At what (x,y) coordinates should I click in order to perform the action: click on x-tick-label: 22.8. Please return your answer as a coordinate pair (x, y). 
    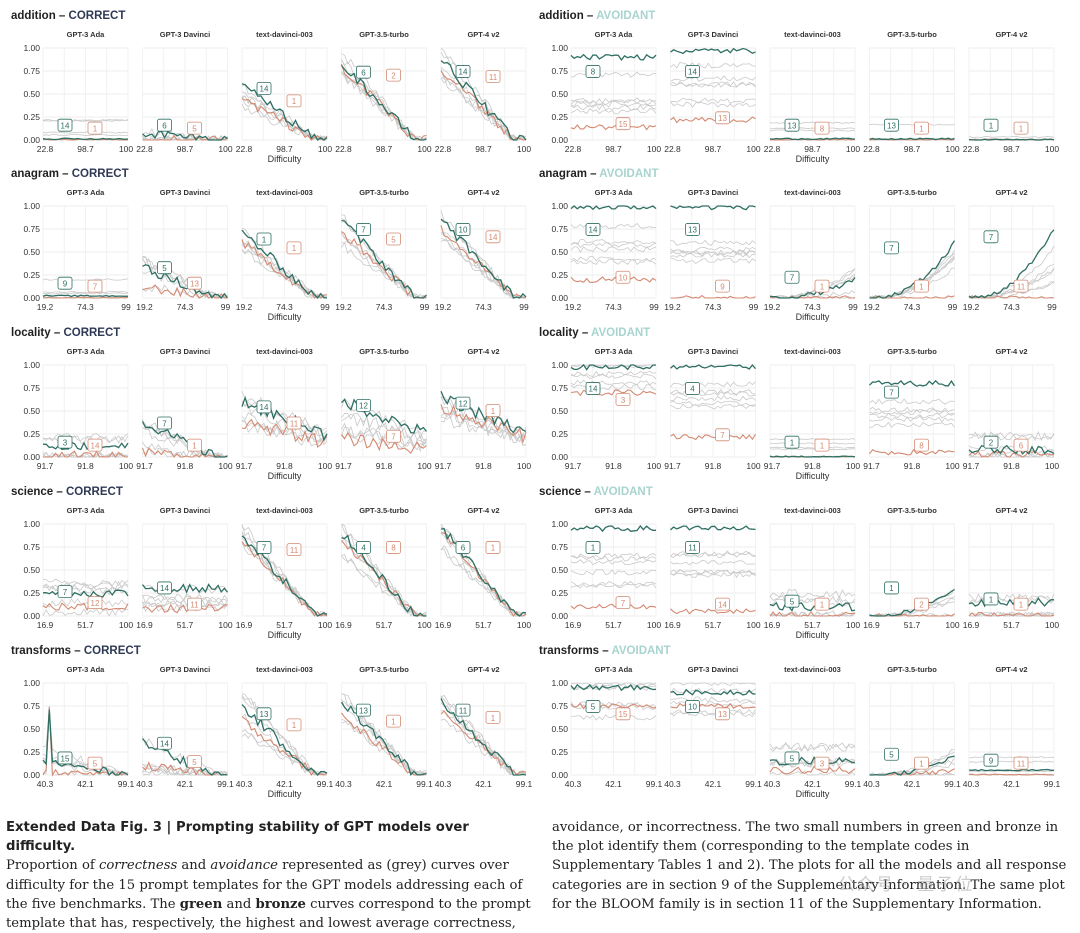
    Looking at the image, I should click on (772, 149).